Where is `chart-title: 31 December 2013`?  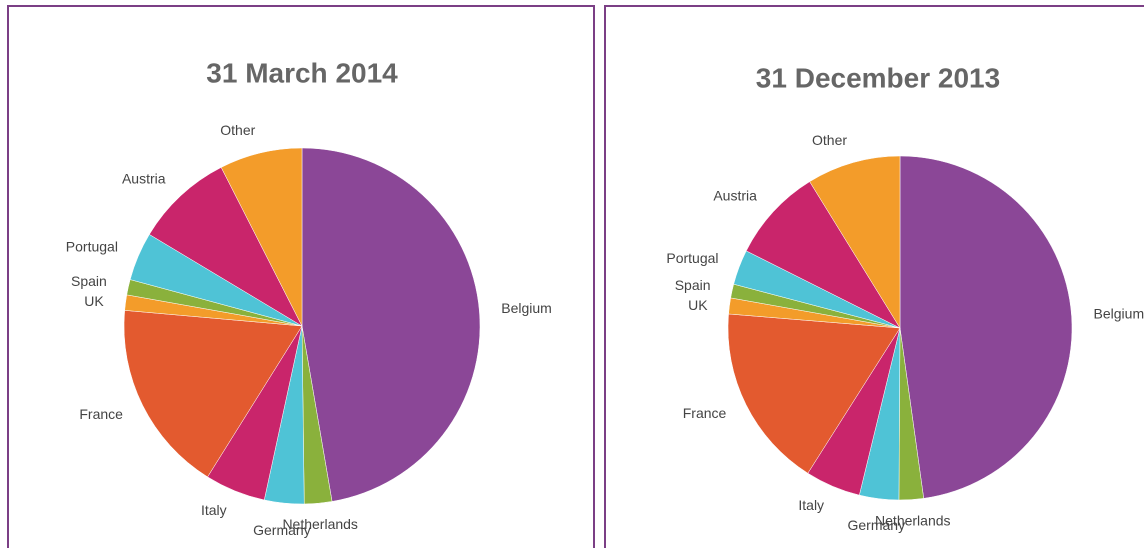 chart-title: 31 December 2013 is located at coordinates (878, 77).